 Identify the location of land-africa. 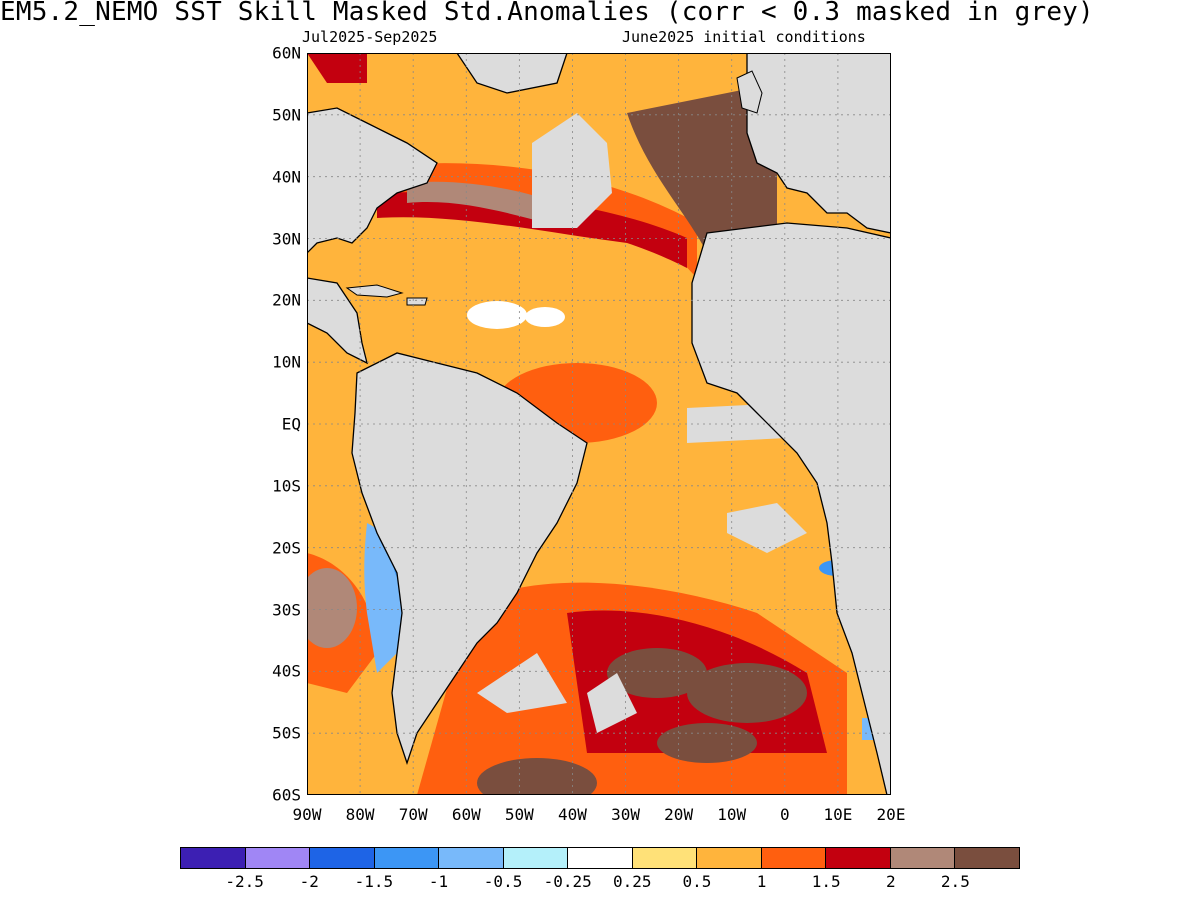
(791, 508).